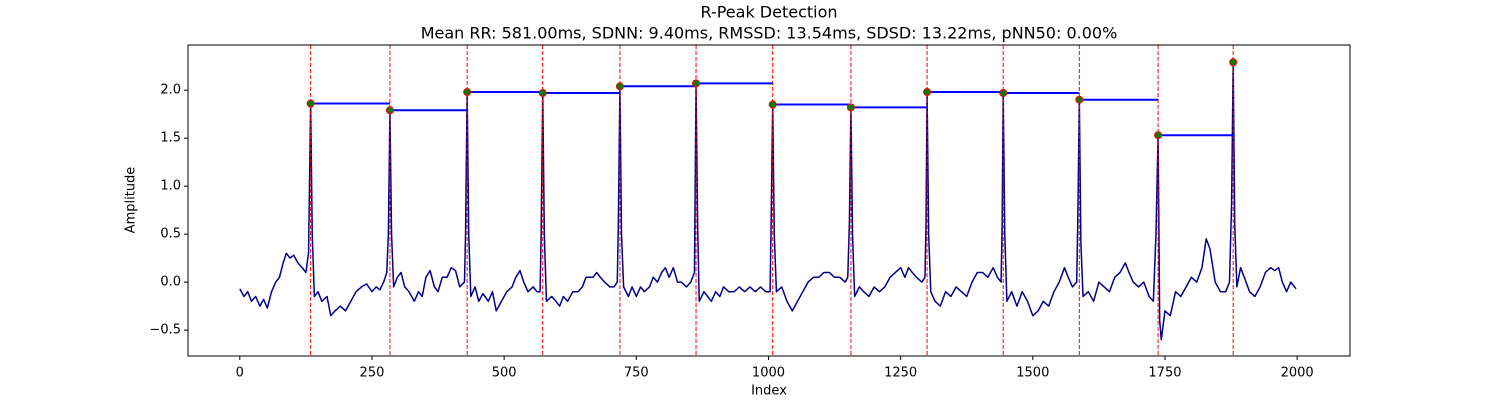 The height and width of the screenshot is (400, 1500). What do you see at coordinates (1297, 373) in the screenshot?
I see `x-tick-label: 2000` at bounding box center [1297, 373].